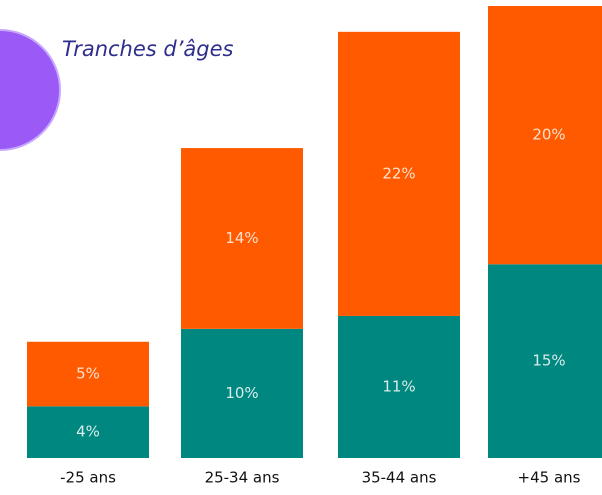 The image size is (602, 495). Describe the element at coordinates (242, 478) in the screenshot. I see `x-tick-label: 25-34 ans` at that location.